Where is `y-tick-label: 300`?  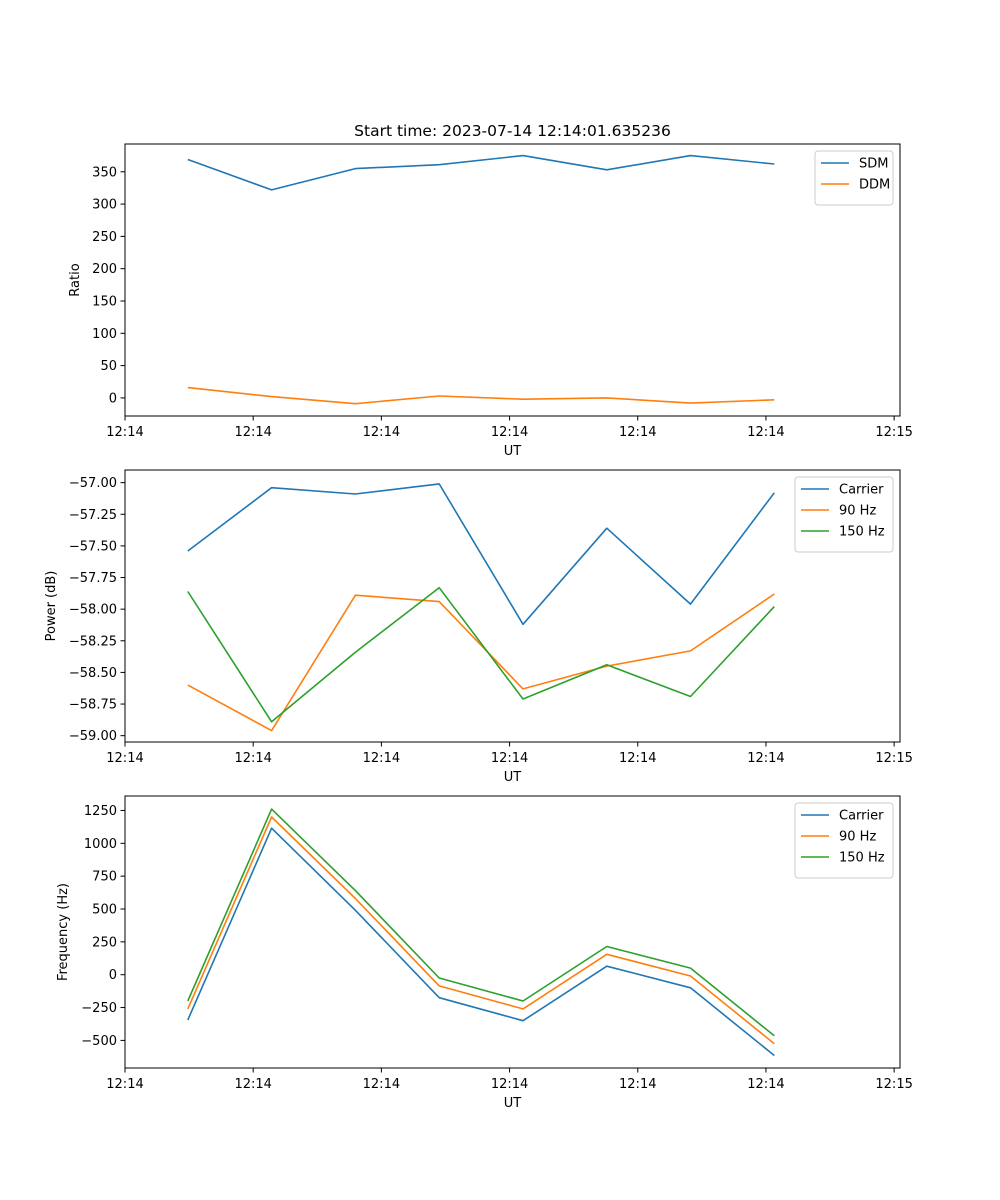 y-tick-label: 300 is located at coordinates (104, 205).